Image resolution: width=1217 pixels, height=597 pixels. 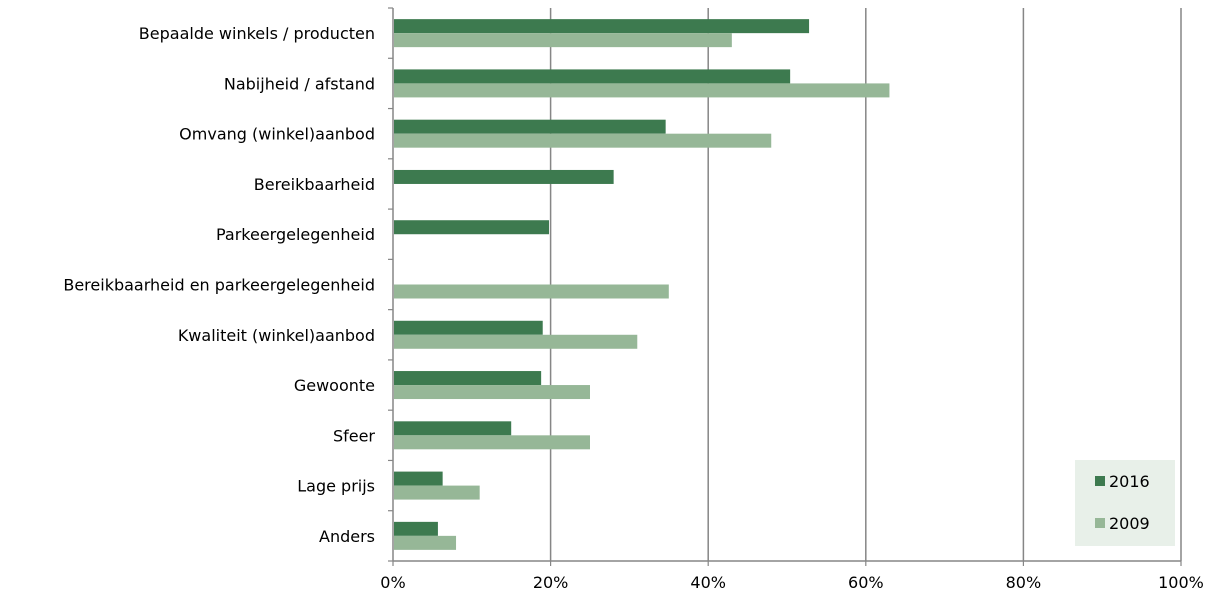 What do you see at coordinates (314, 184) in the screenshot?
I see `category-label: Bereikbaarheid` at bounding box center [314, 184].